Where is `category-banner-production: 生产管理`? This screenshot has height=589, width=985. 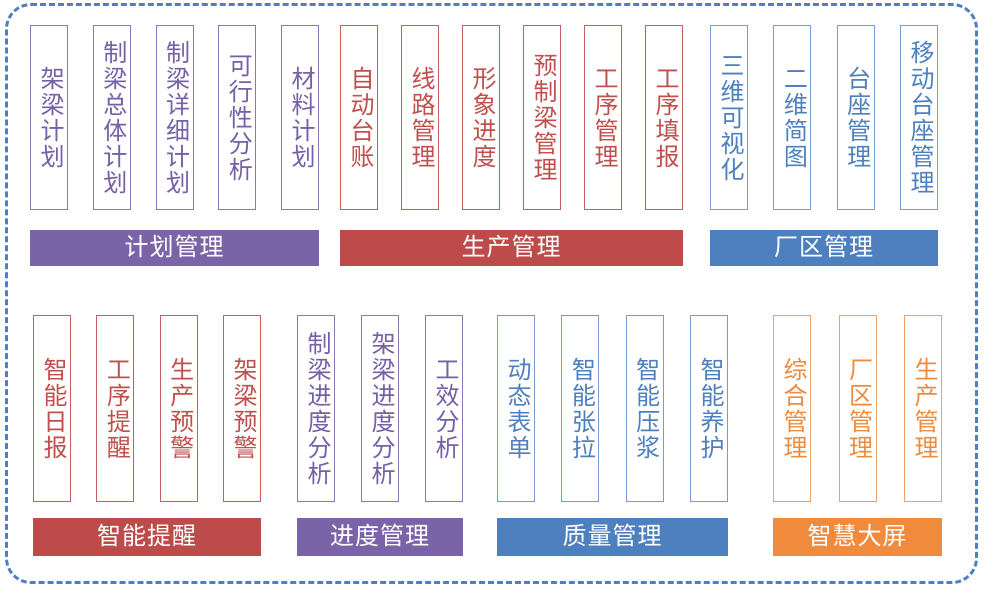 category-banner-production: 生产管理 is located at coordinates (511, 248).